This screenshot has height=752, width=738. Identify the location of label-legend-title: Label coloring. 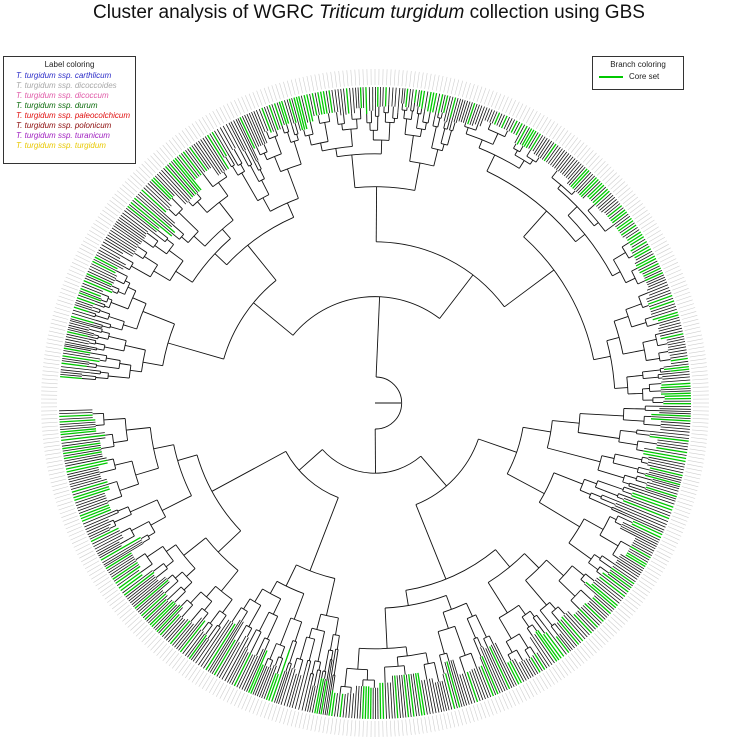
(69, 64).